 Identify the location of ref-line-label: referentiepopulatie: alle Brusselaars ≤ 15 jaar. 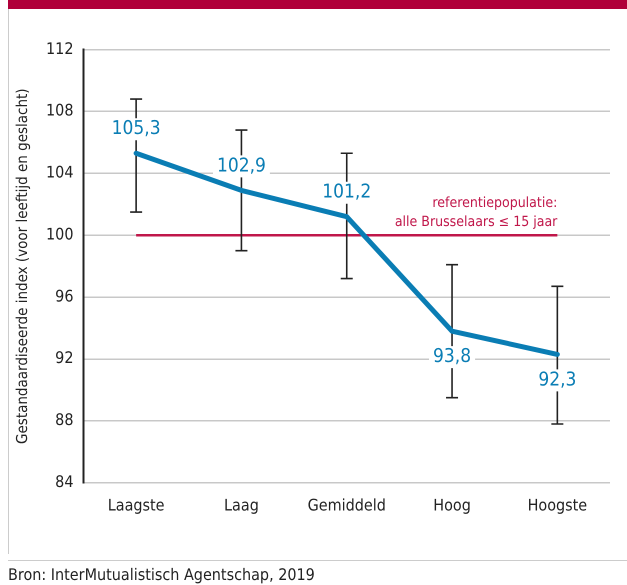
(476, 212).